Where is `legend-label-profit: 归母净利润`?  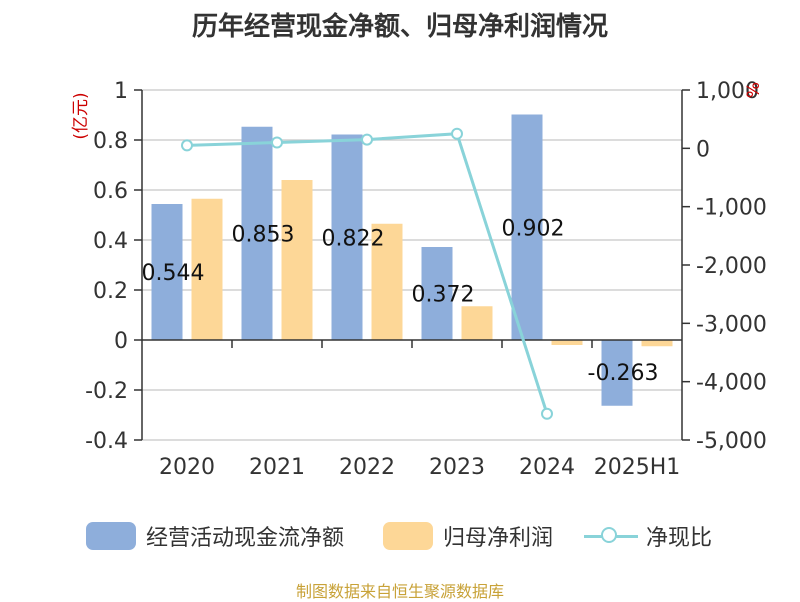
legend-label-profit: 归母净利润 is located at coordinates (498, 538).